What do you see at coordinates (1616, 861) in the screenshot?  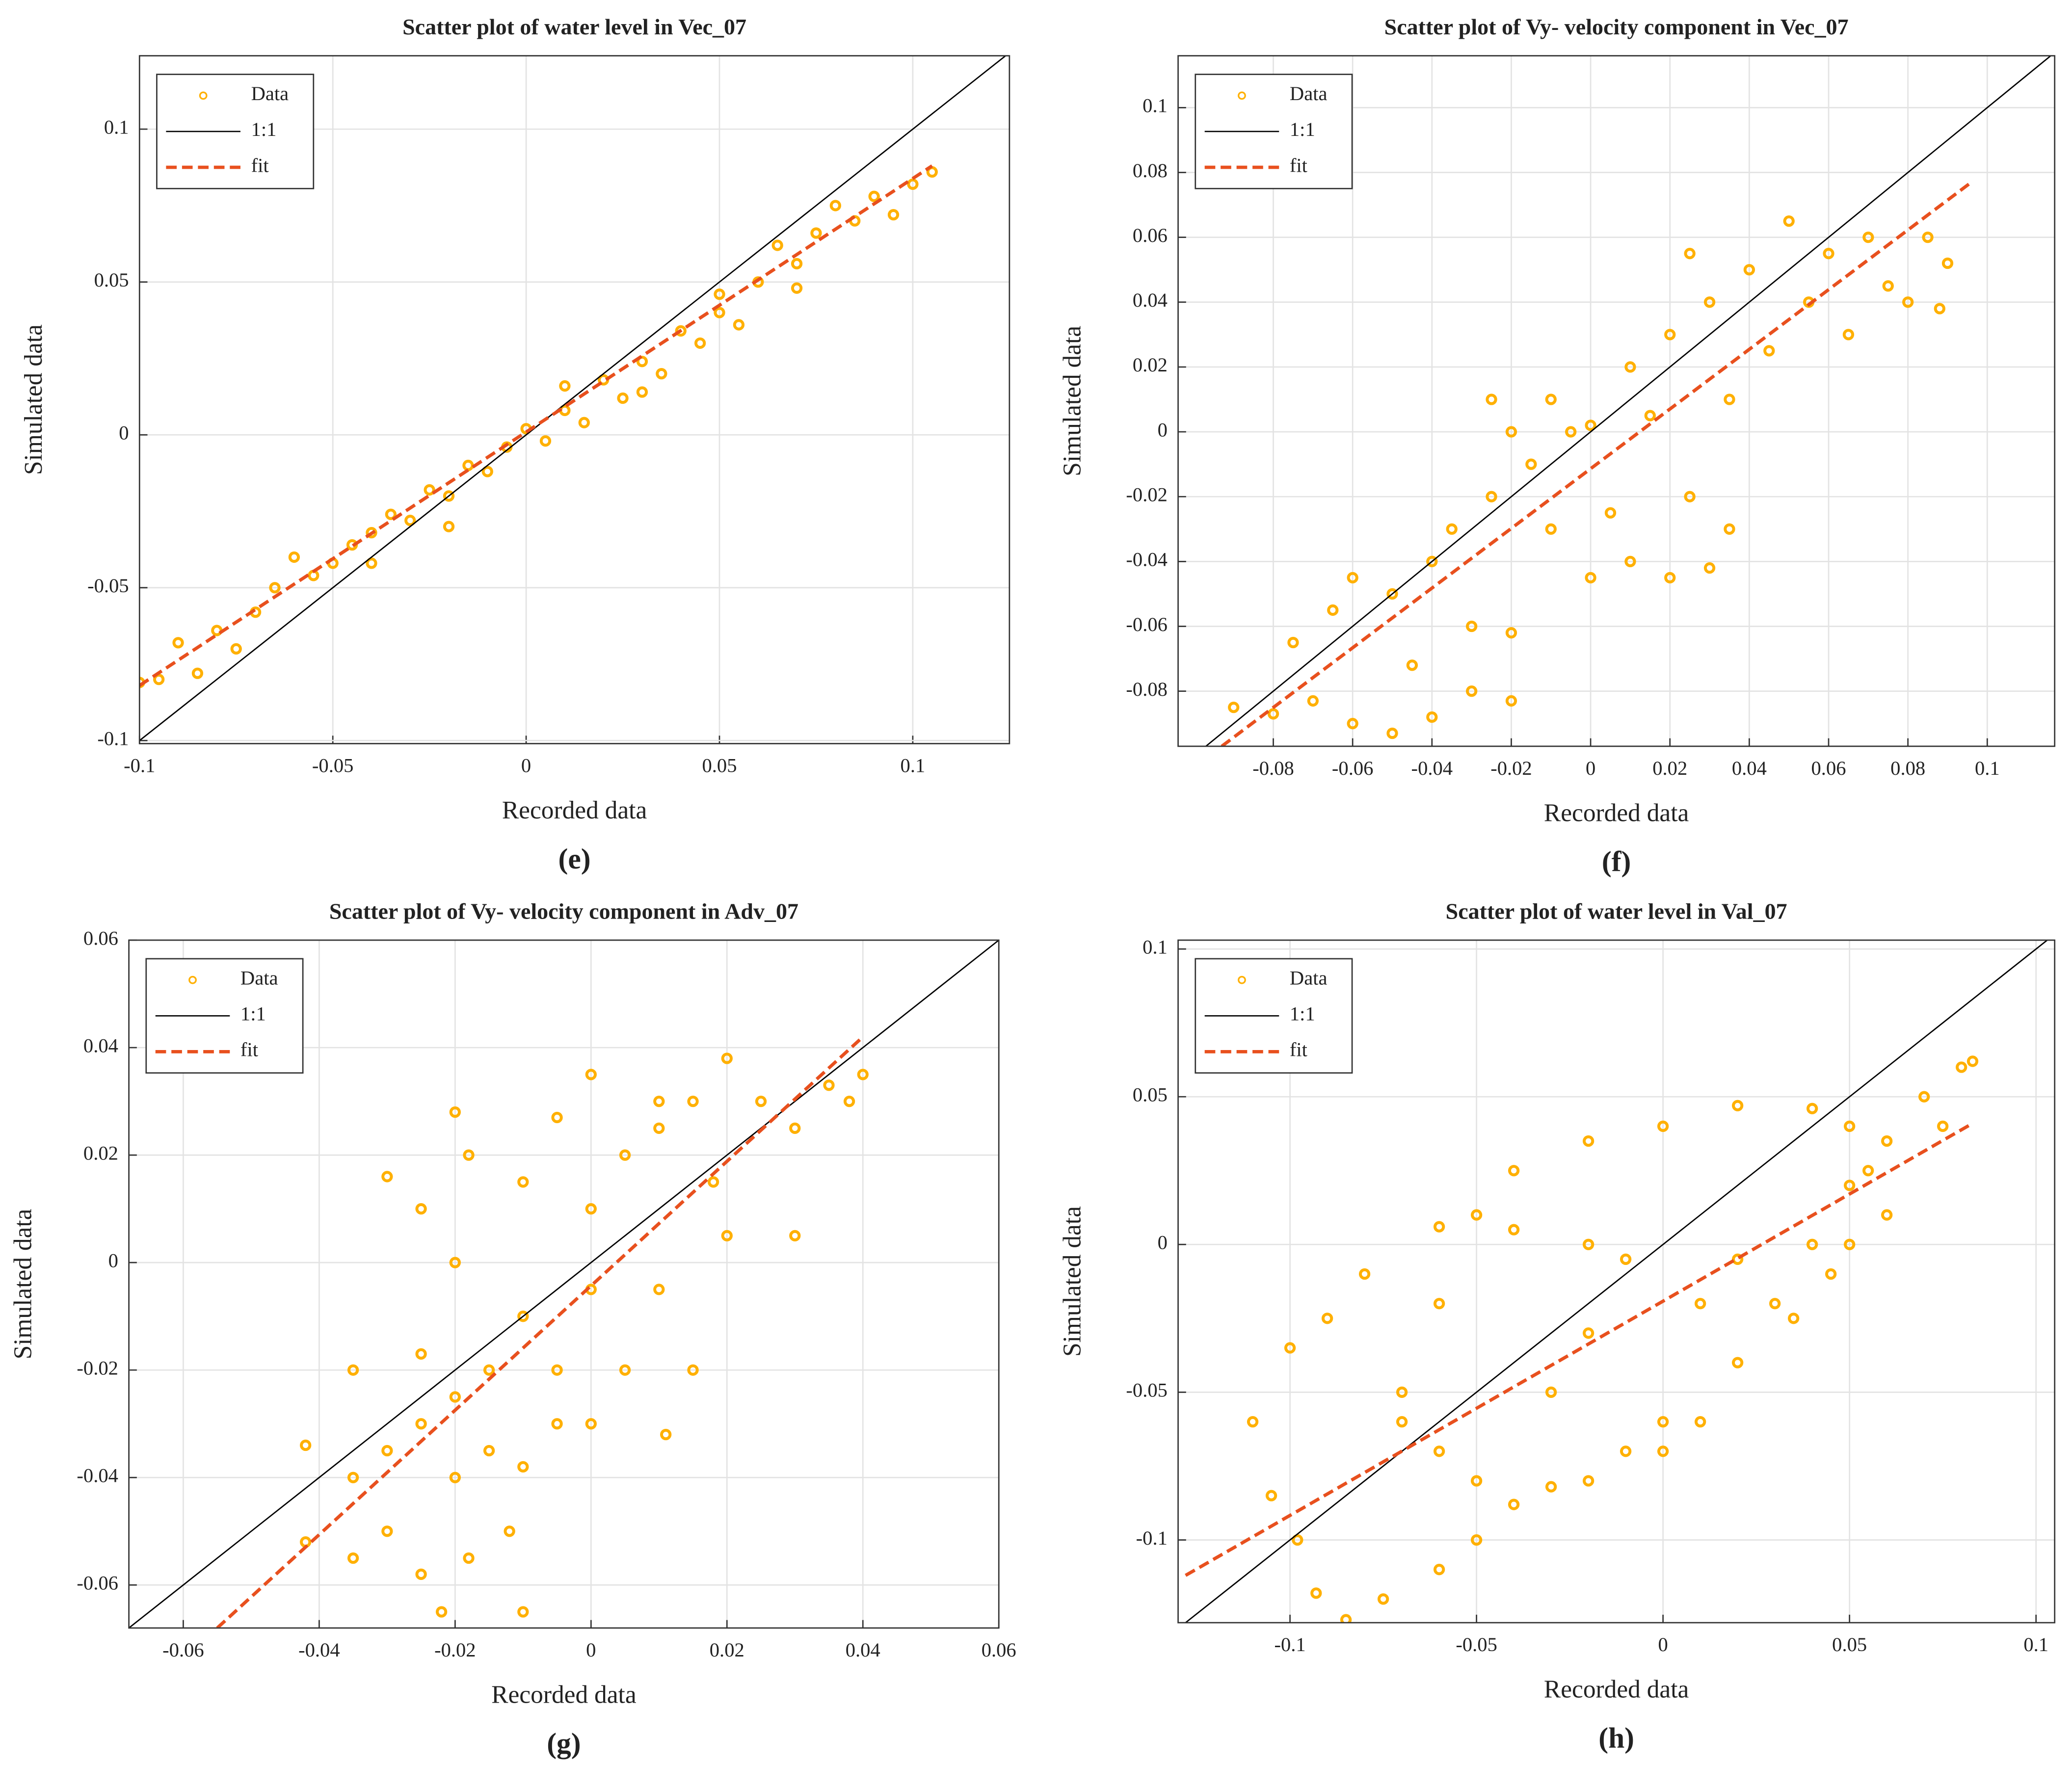 I see `caption: (f)` at bounding box center [1616, 861].